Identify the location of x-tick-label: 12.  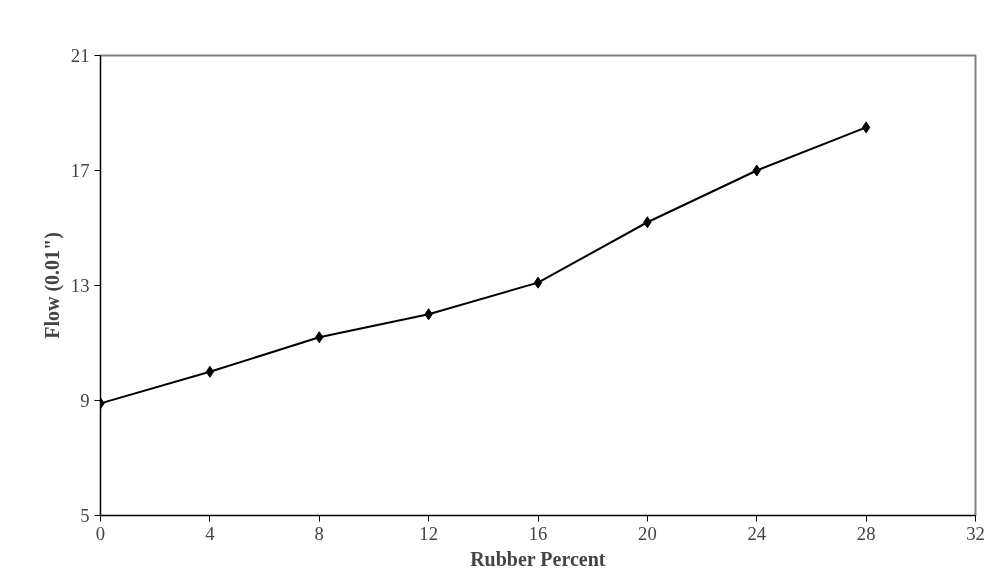
(428, 533).